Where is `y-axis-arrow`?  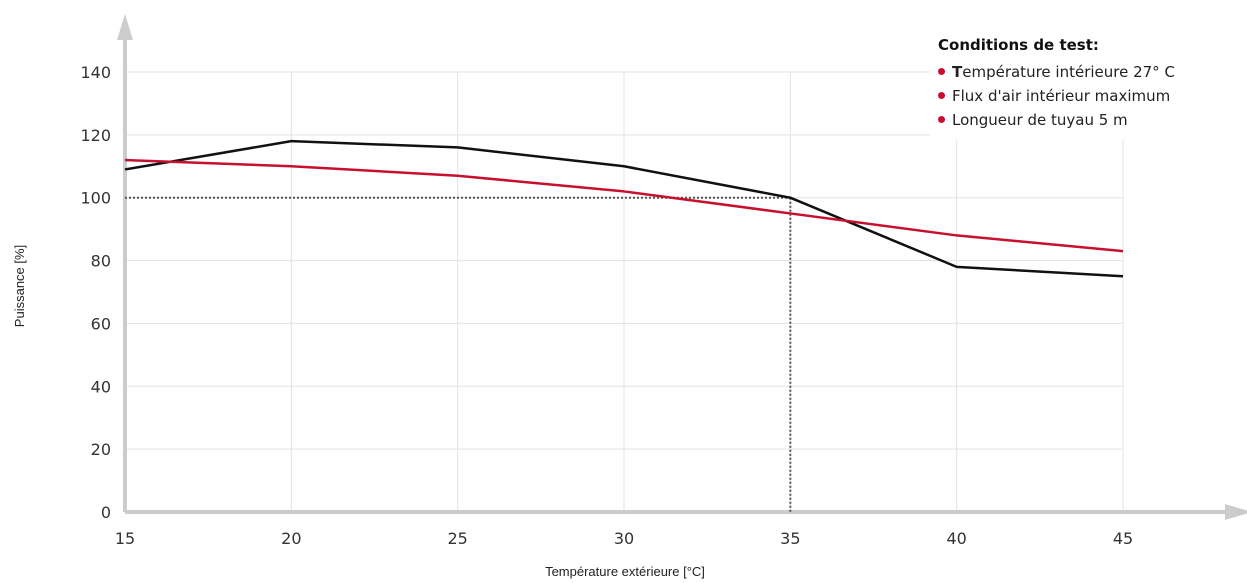 y-axis-arrow is located at coordinates (125, 27).